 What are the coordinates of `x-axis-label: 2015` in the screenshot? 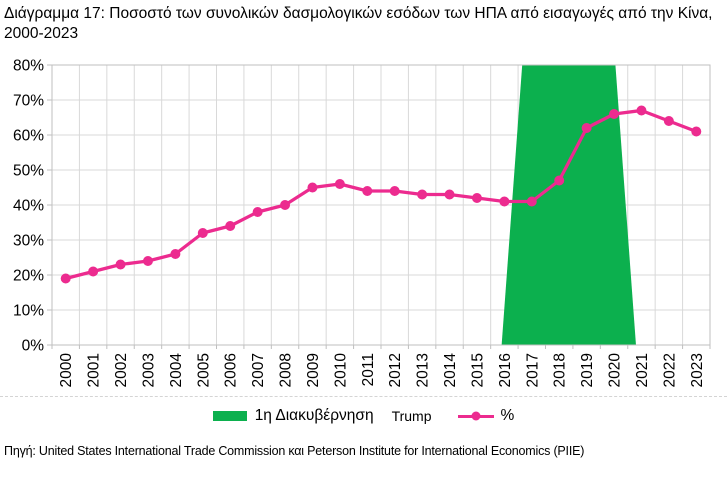 It's located at (477, 370).